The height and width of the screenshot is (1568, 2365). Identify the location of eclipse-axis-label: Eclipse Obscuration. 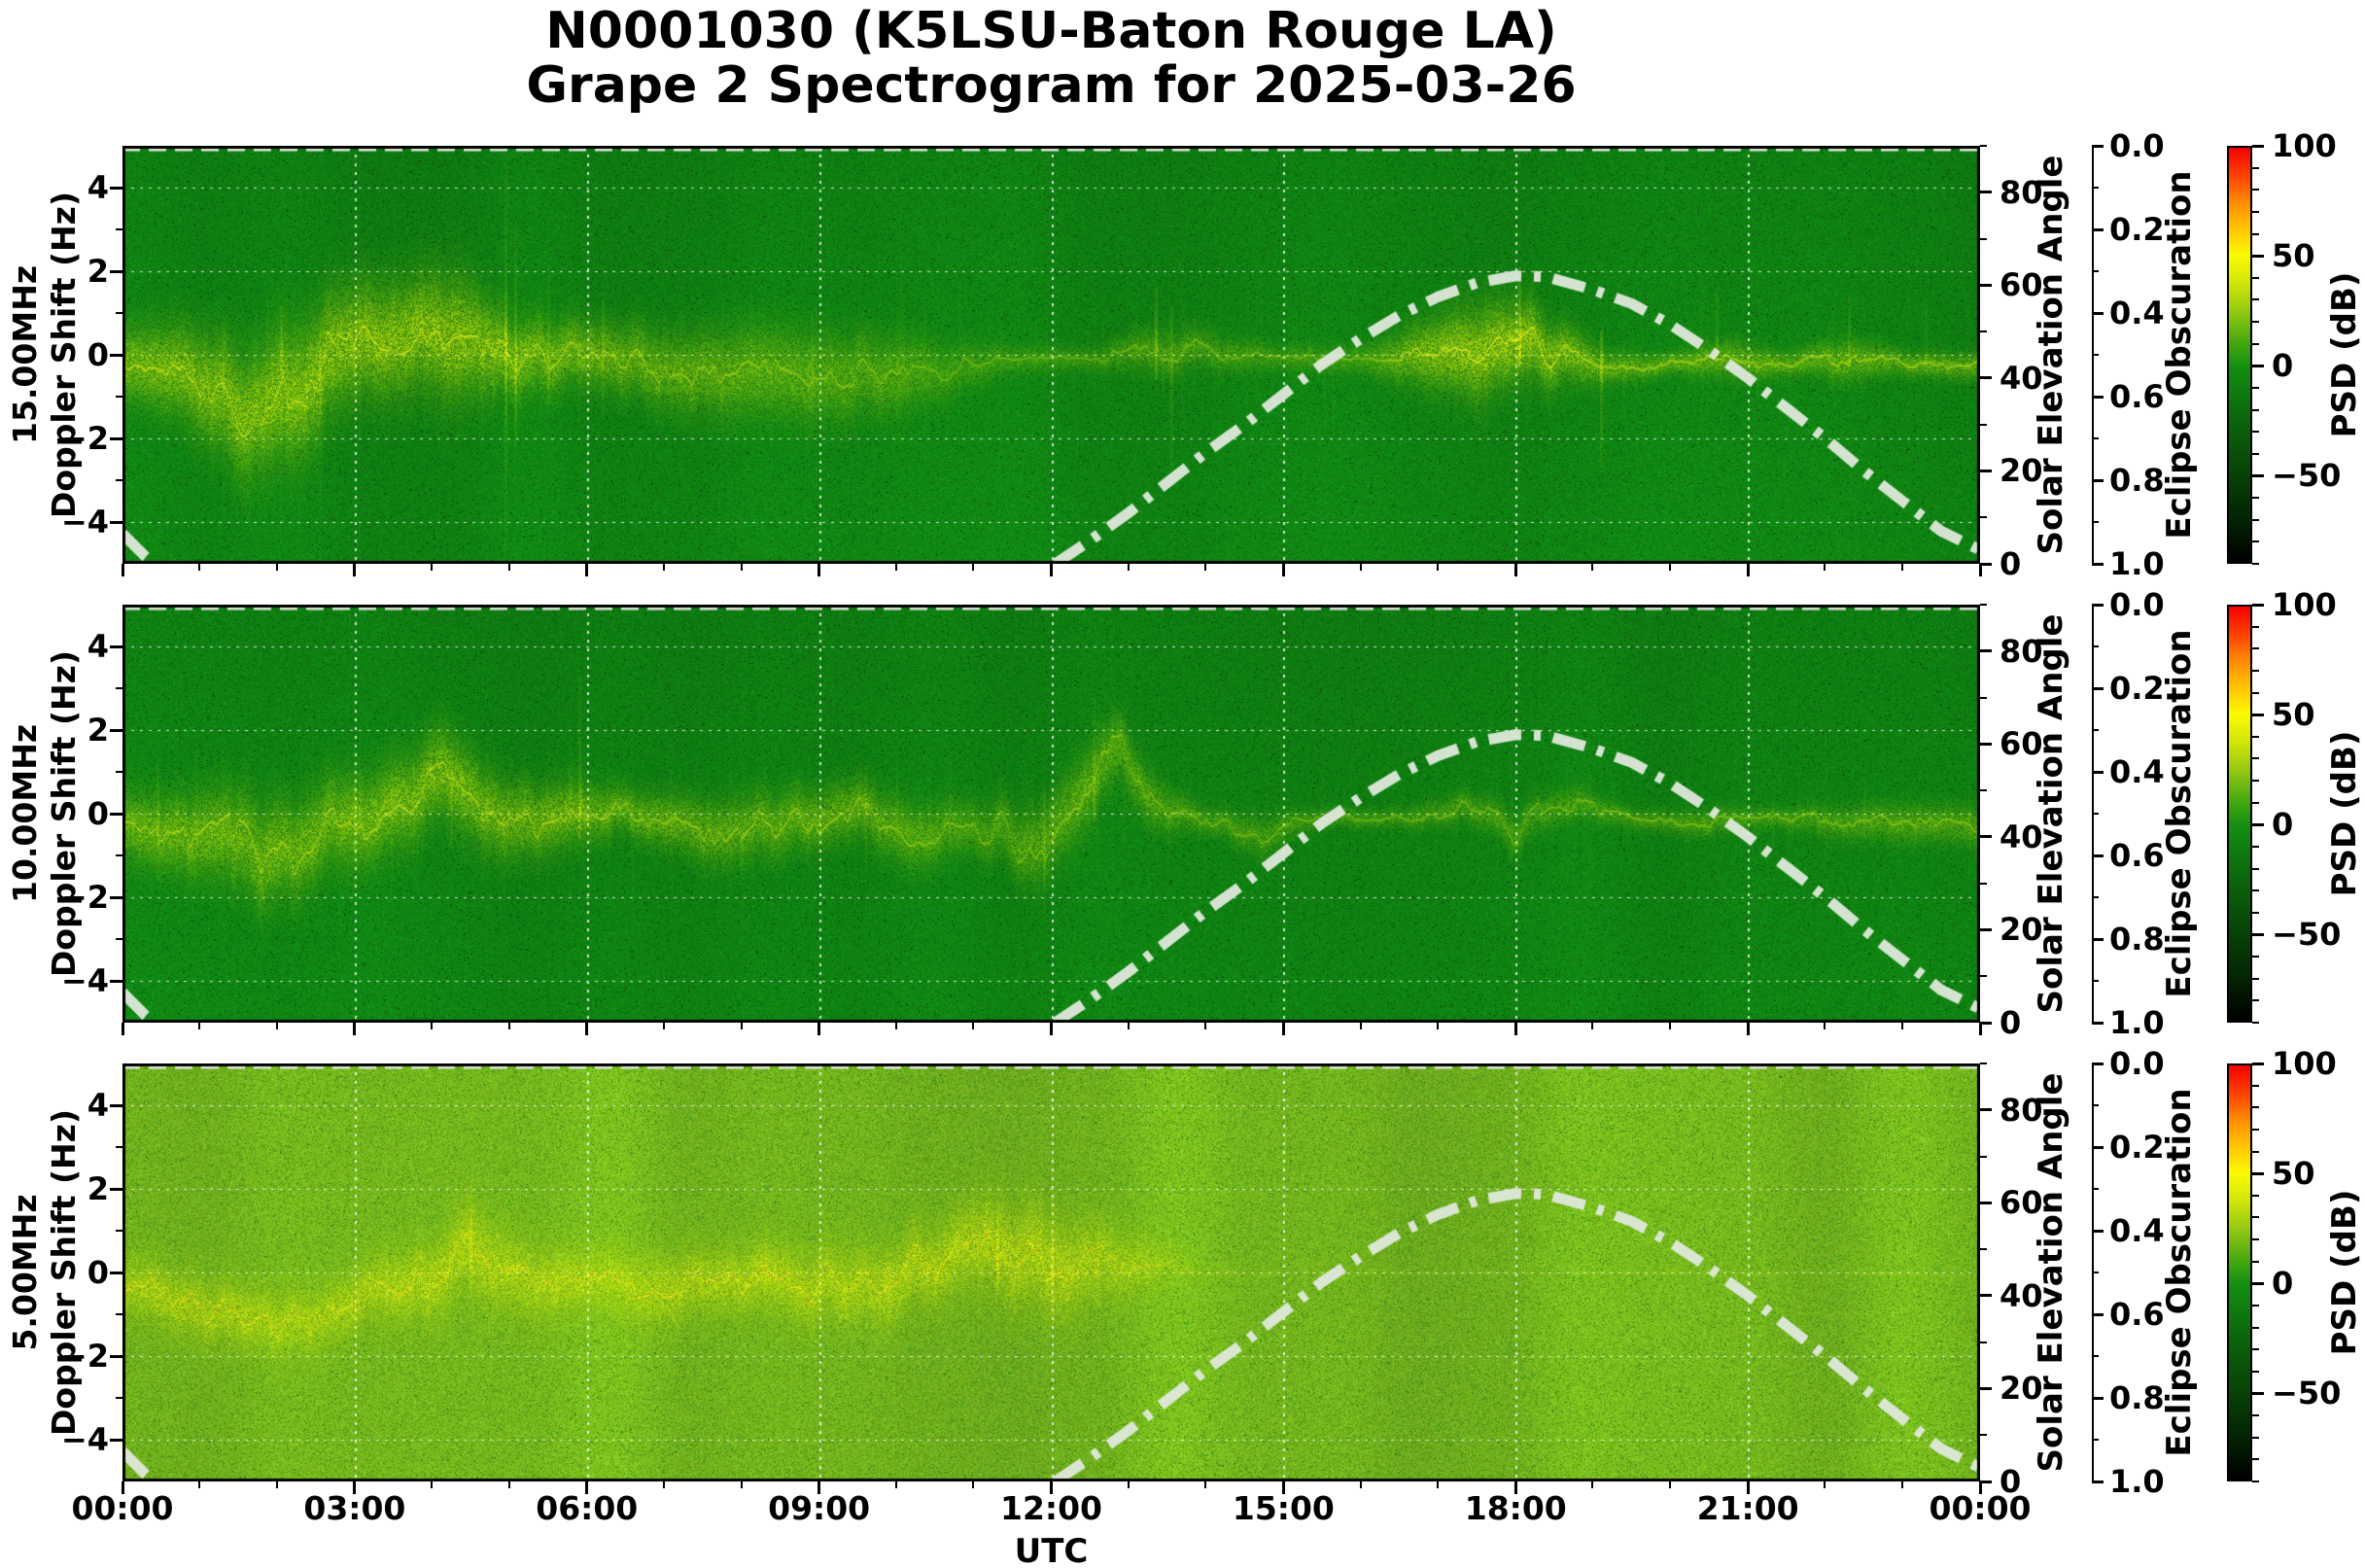
(2179, 813).